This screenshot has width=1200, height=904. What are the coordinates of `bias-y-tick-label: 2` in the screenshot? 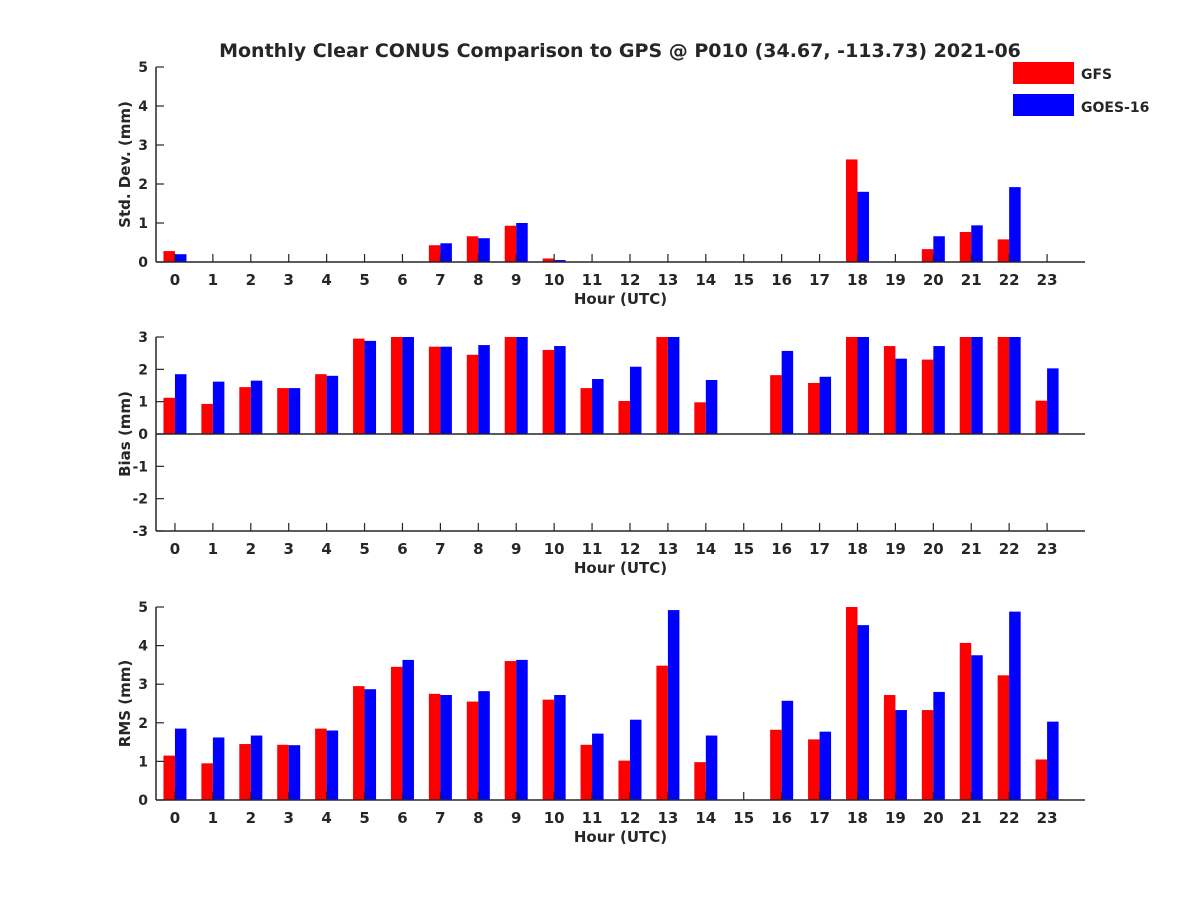 It's located at (143, 370).